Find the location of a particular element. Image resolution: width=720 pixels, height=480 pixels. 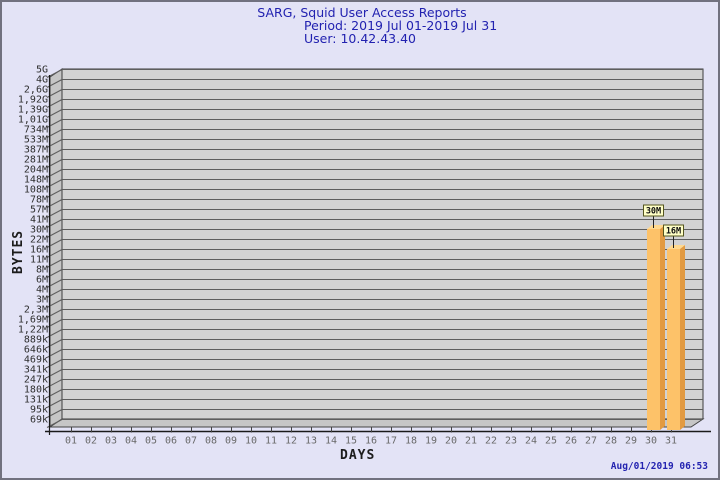

y-tick-label: 11M is located at coordinates (39, 260).